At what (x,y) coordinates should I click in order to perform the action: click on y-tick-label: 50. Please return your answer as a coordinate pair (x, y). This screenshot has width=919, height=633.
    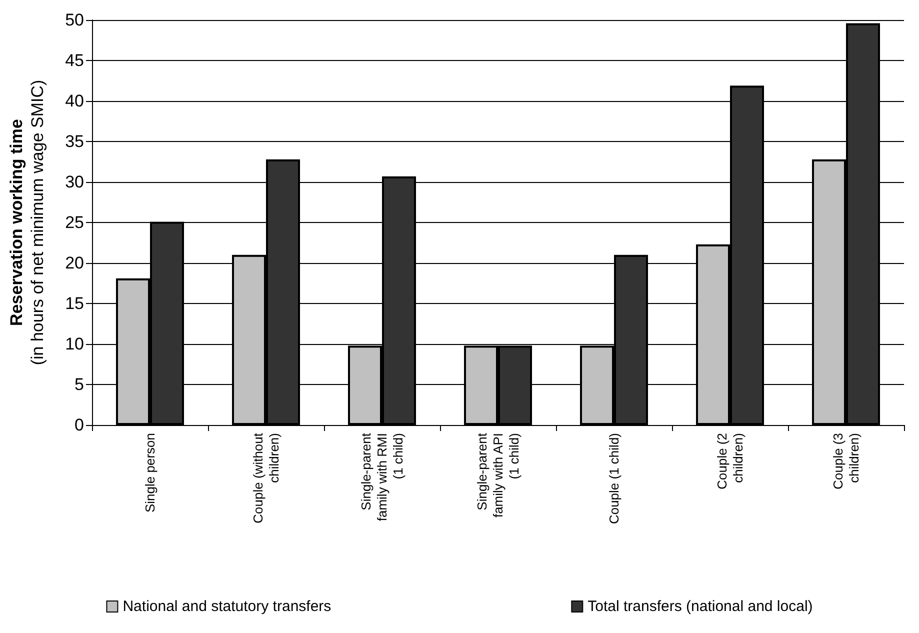
    Looking at the image, I should click on (74, 20).